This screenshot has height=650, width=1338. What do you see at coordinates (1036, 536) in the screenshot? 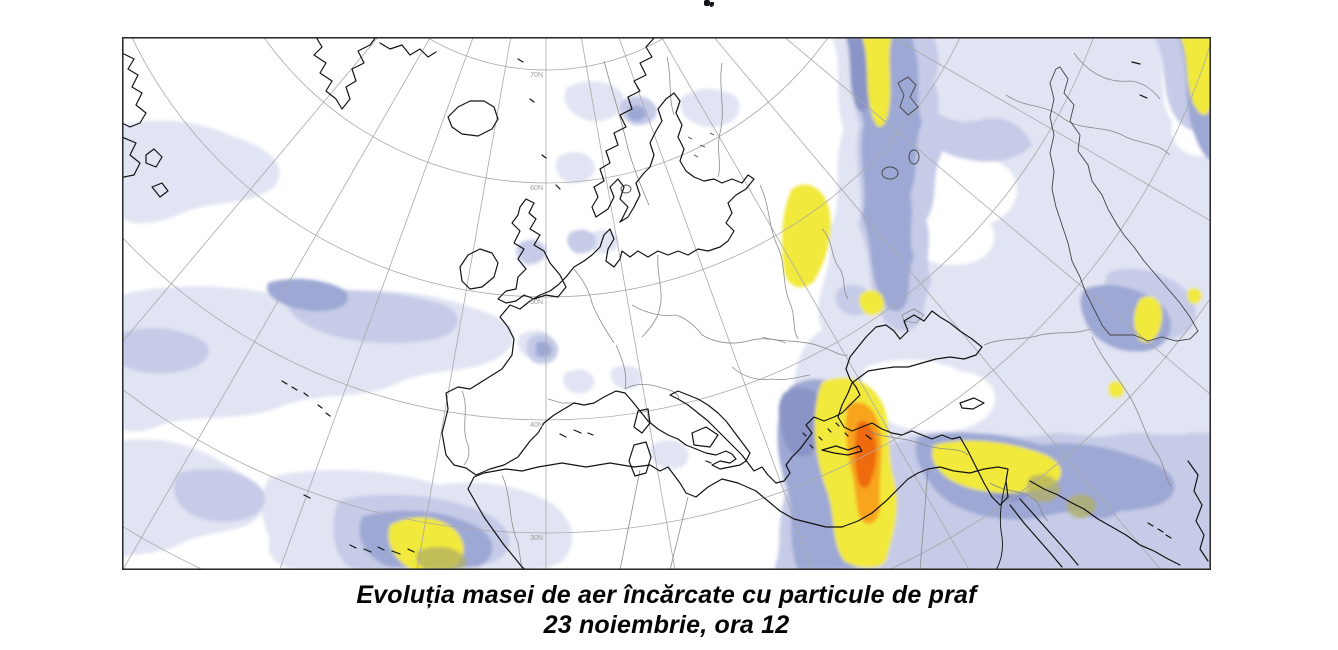
I see `coastline-levant-redsea` at bounding box center [1036, 536].